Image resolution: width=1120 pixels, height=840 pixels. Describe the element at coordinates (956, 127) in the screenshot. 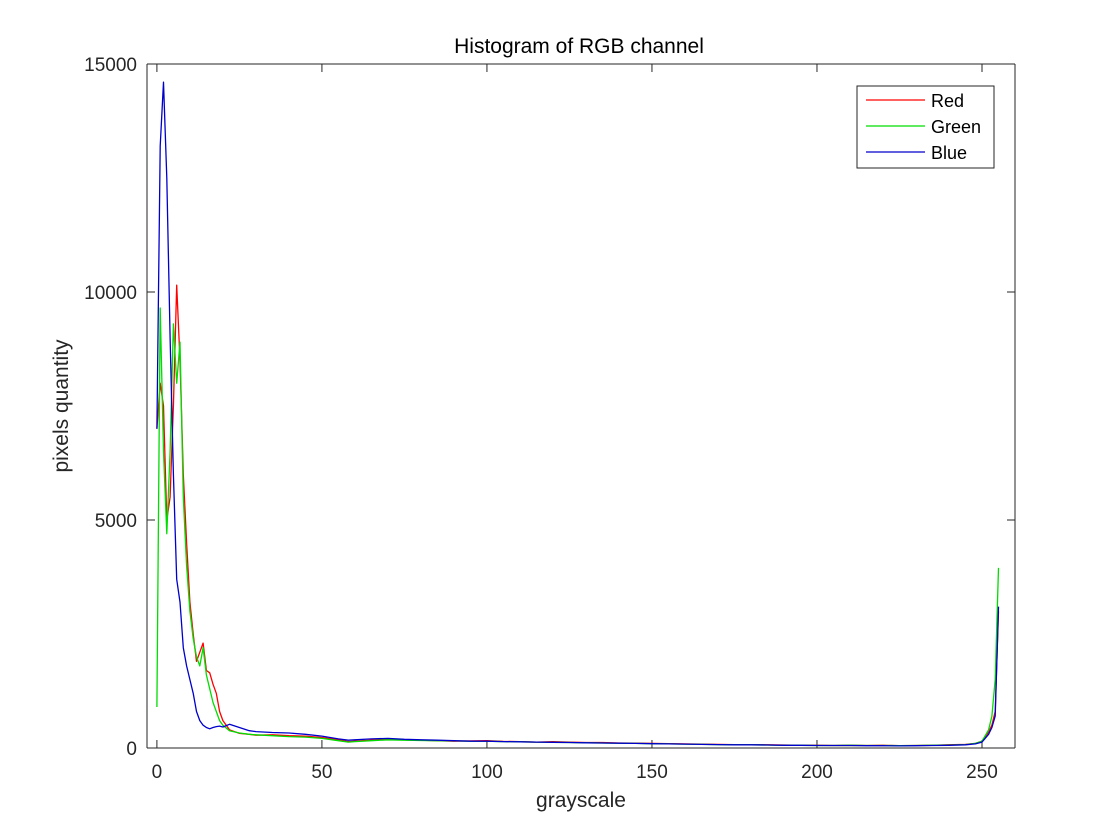

I see `legend-label-green: Green` at that location.